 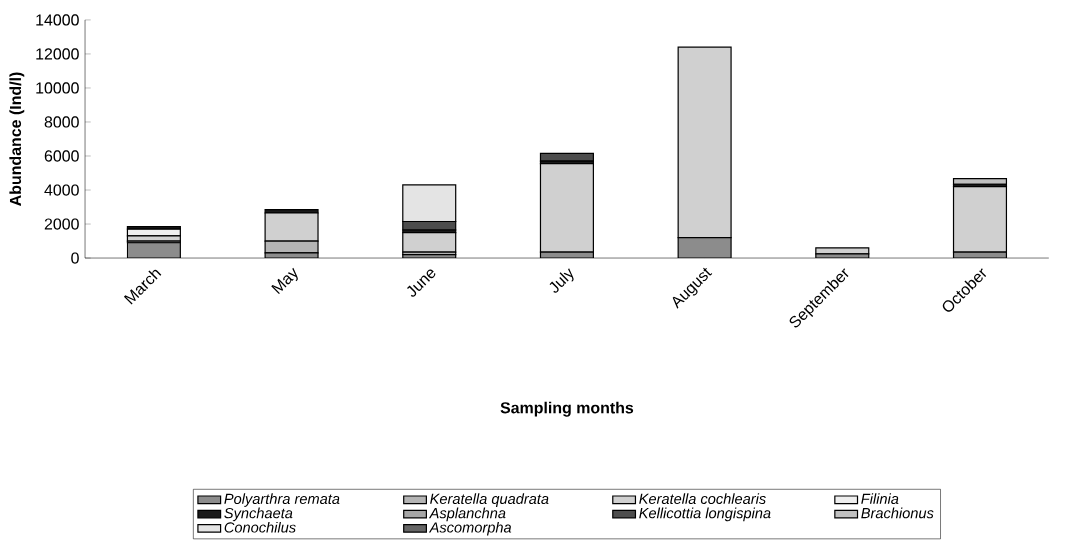 What do you see at coordinates (489, 500) in the screenshot?
I see `legend-label: Keratella quadrata` at bounding box center [489, 500].